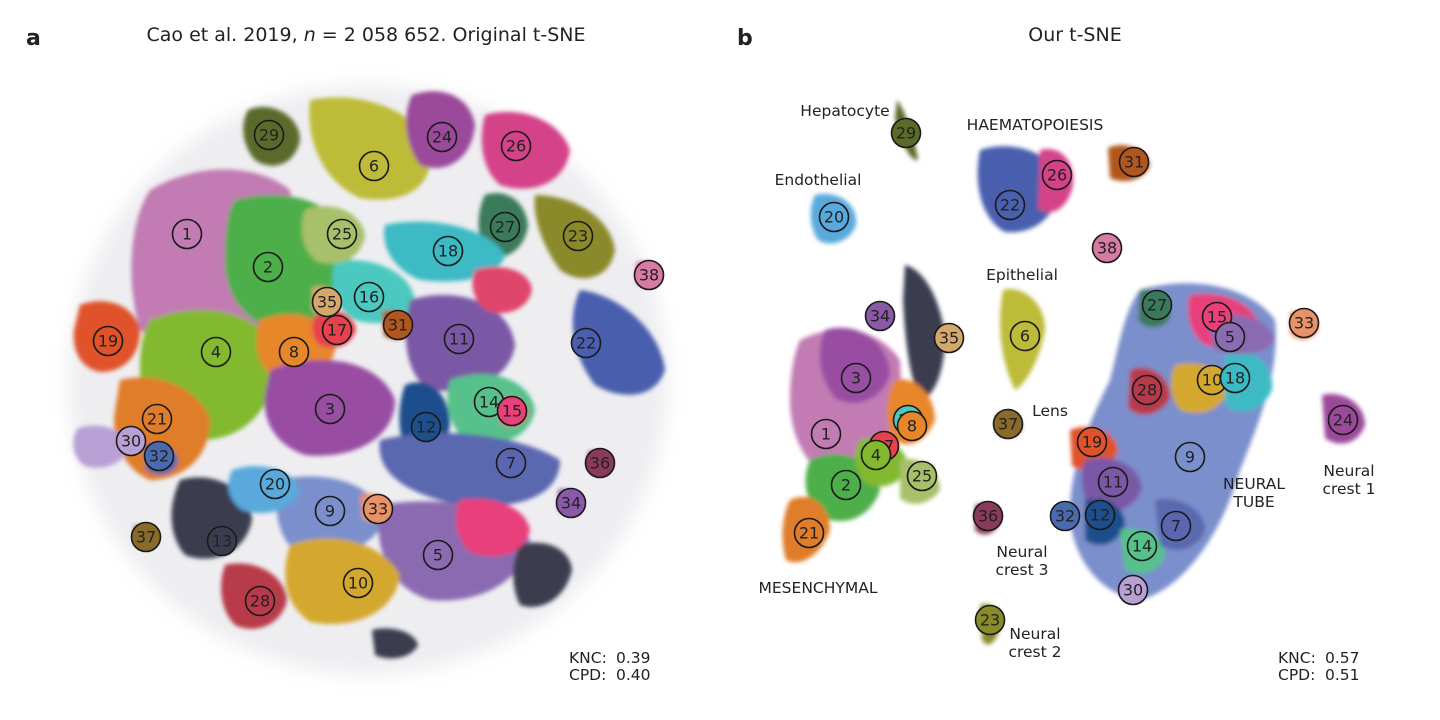 Image resolution: width=1440 pixels, height=720 pixels. I want to click on cluster-marker: 28, so click(1147, 390).